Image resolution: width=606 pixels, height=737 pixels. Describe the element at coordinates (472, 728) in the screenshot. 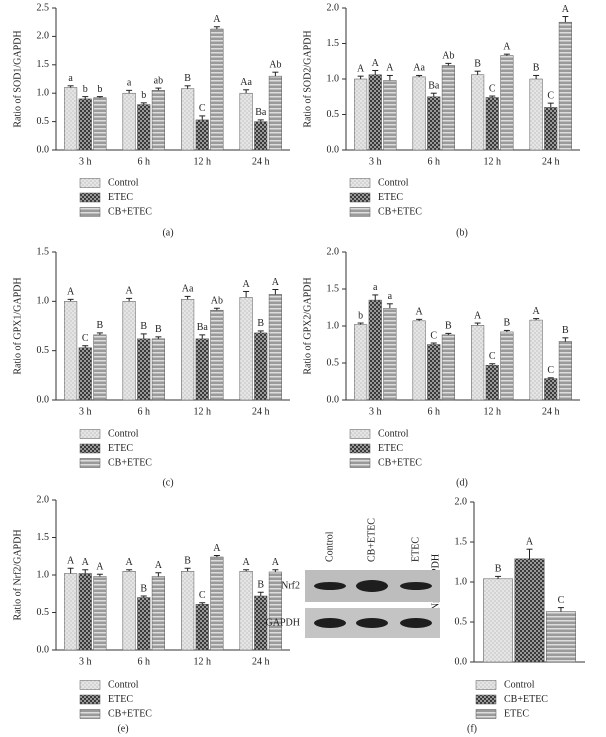

I see `panel-label: (f)` at that location.